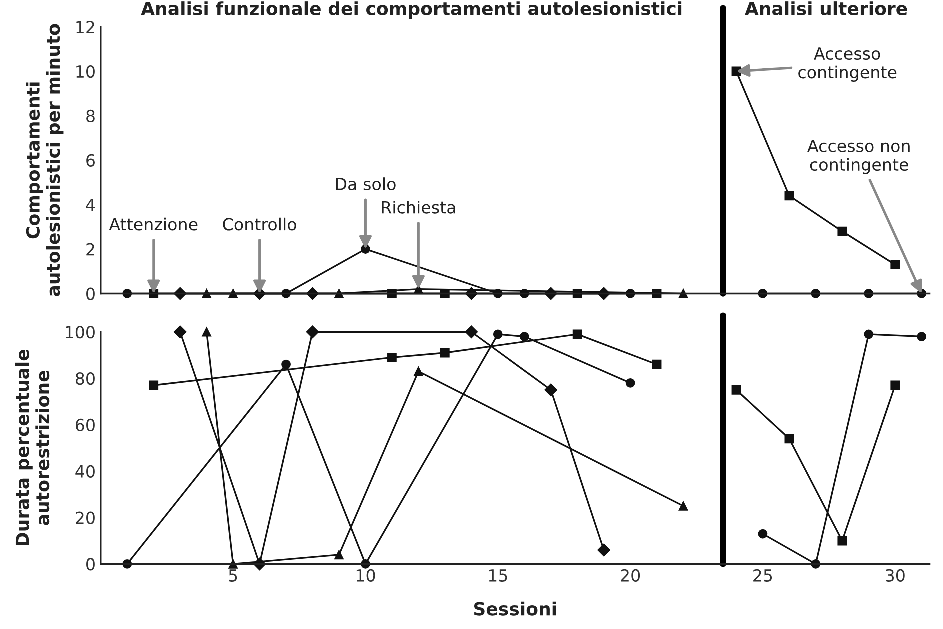 The image size is (943, 629). Describe the element at coordinates (85, 425) in the screenshot. I see `y-tick-label: 60` at that location.